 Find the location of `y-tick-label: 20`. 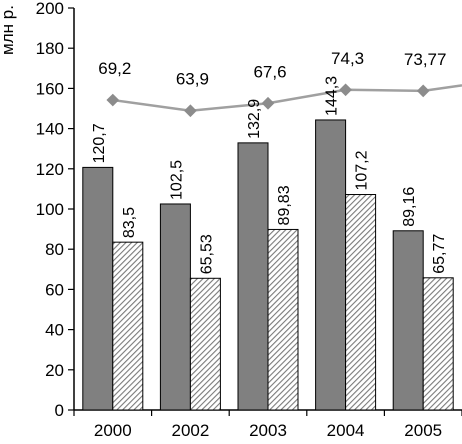

y-tick-label: 20 is located at coordinates (54, 370).